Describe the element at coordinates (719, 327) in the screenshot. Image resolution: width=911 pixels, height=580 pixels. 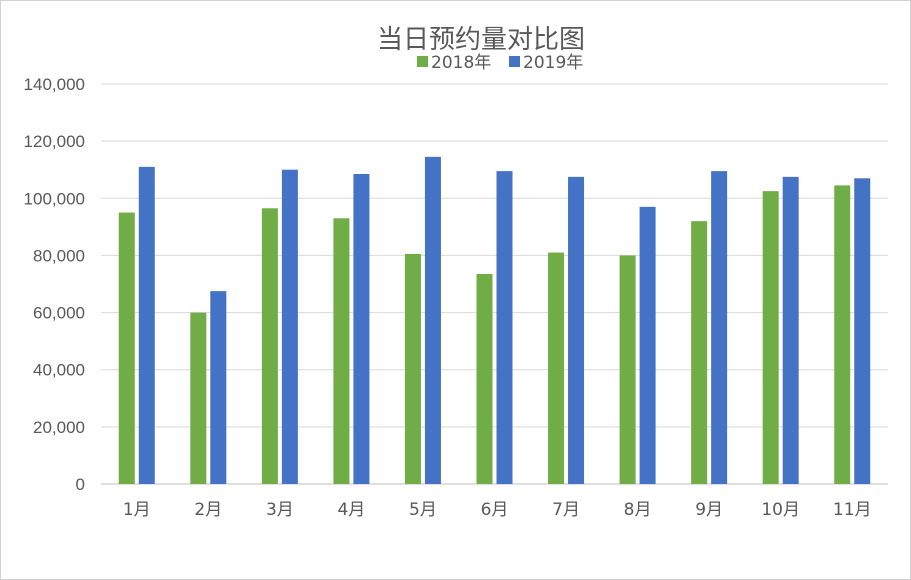
I see `bar-2019年-9月` at that location.